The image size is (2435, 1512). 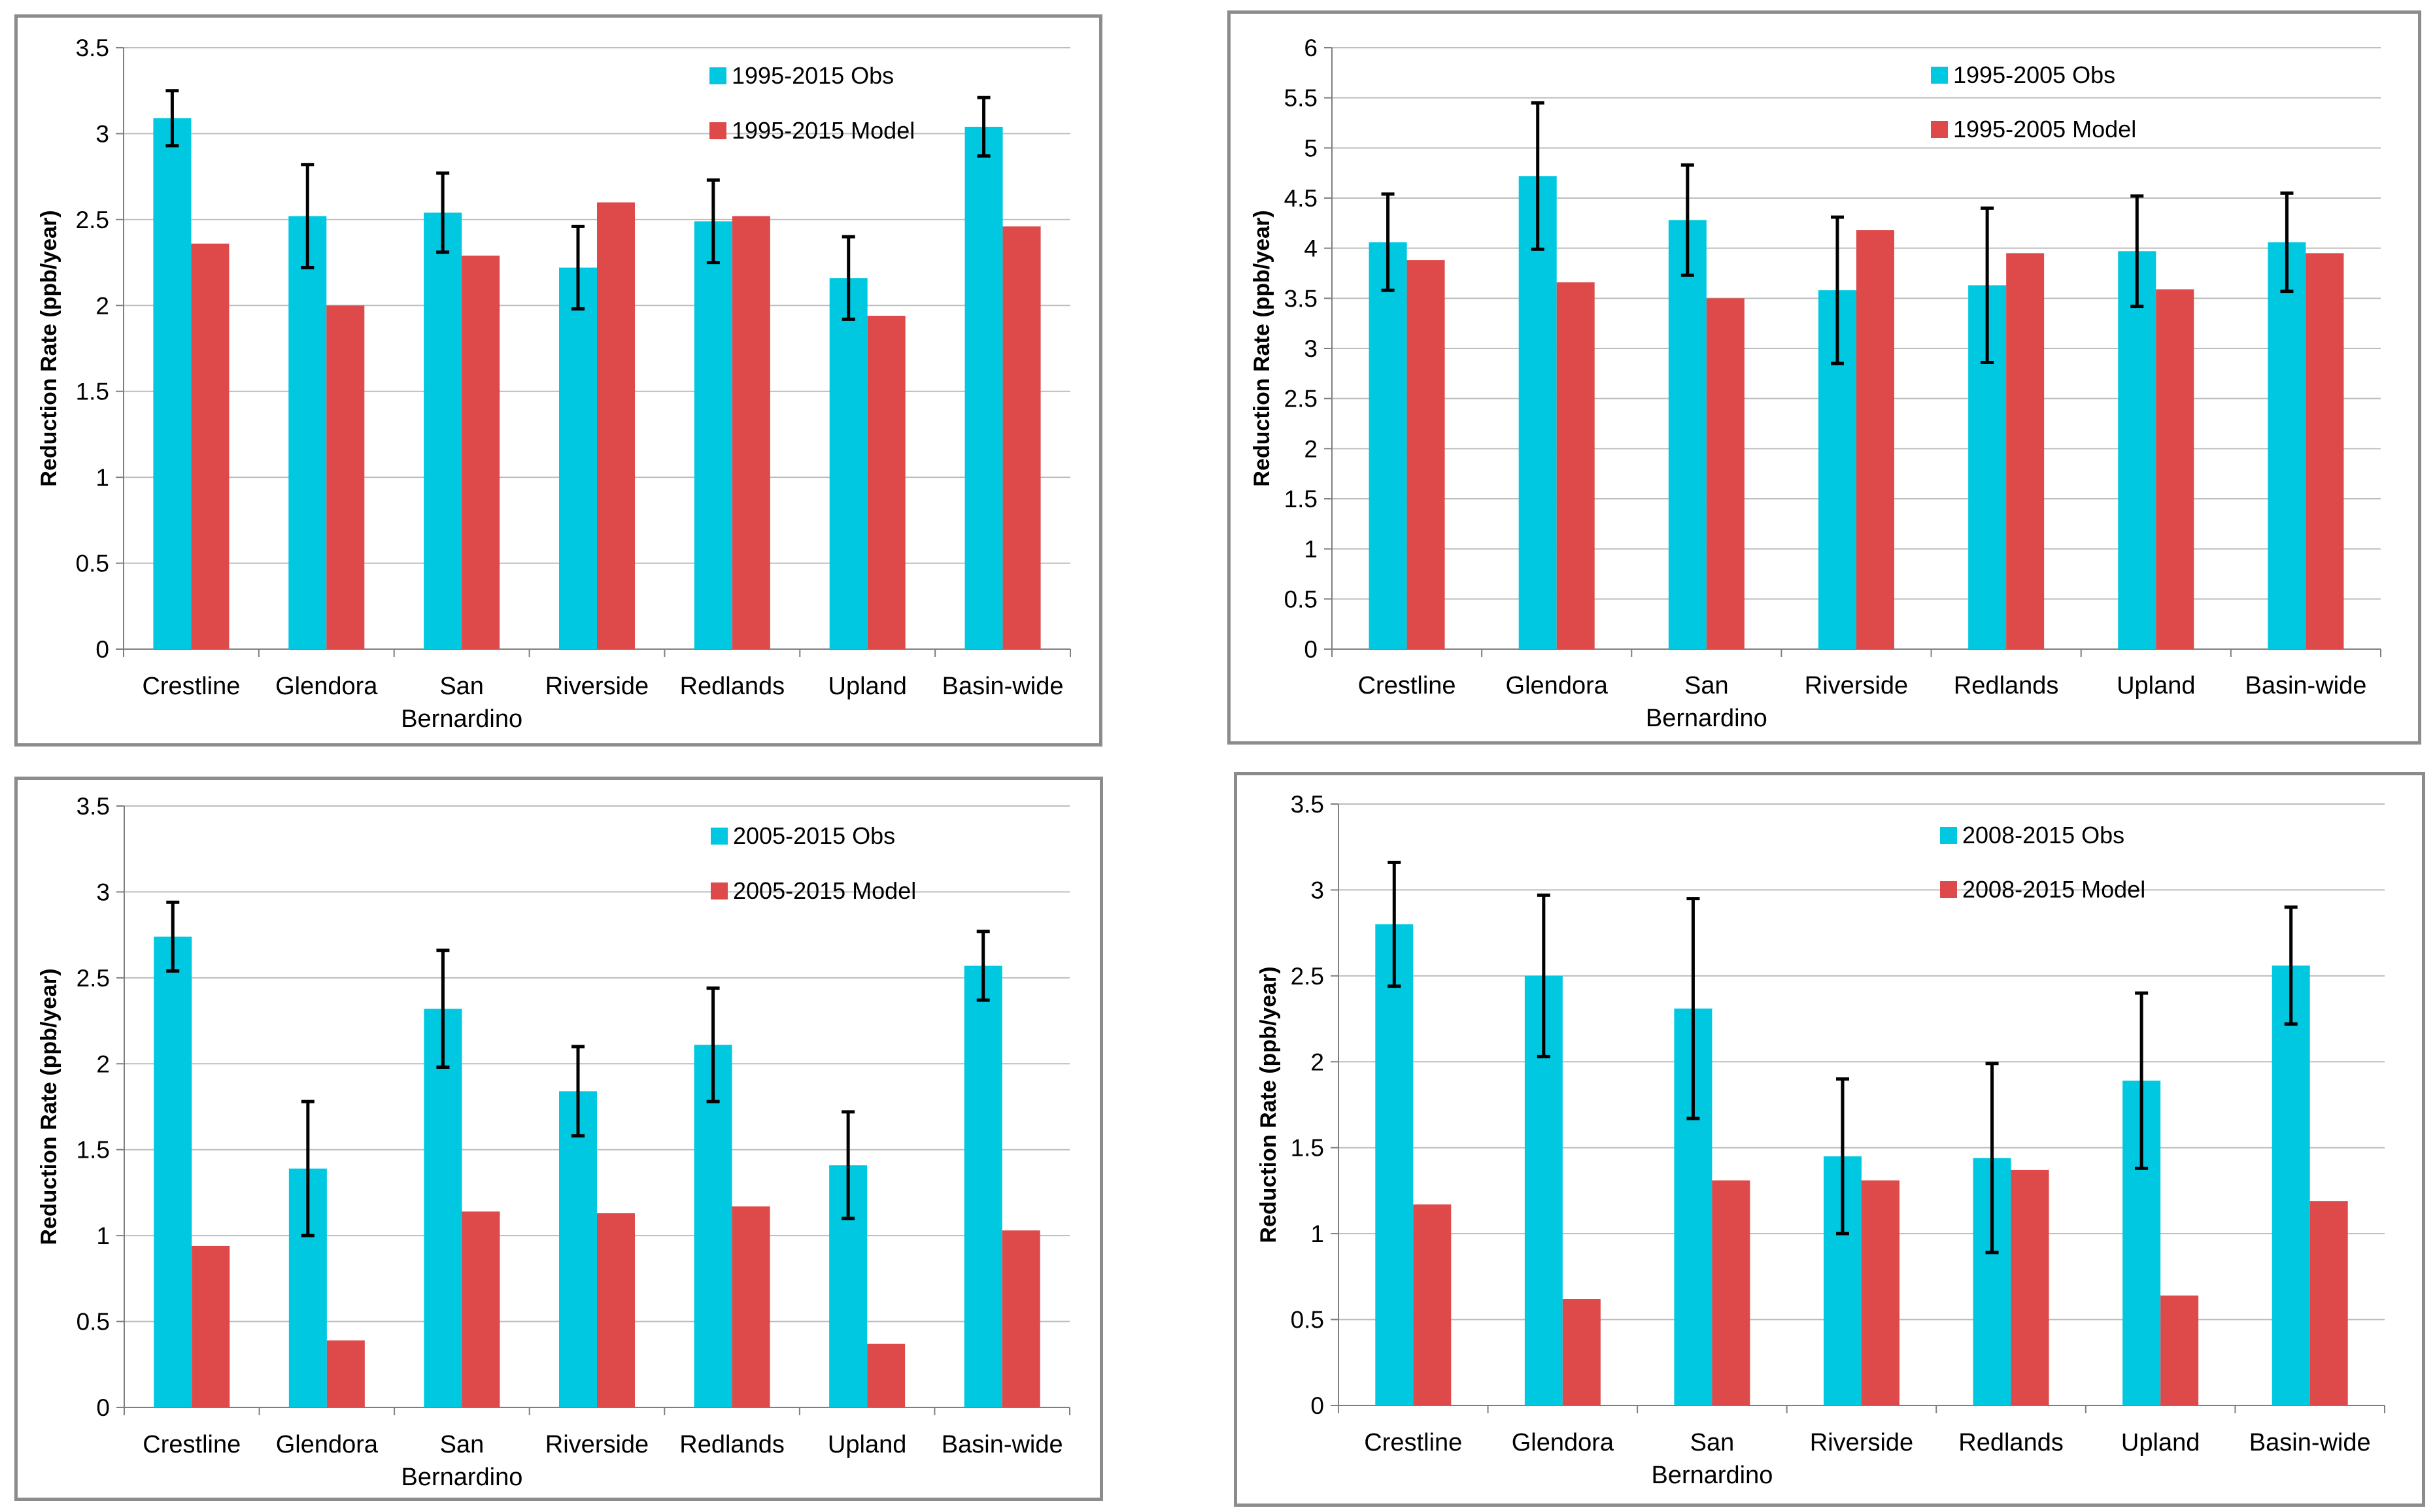 I want to click on category-label: Redlands, so click(x=2011, y=1442).